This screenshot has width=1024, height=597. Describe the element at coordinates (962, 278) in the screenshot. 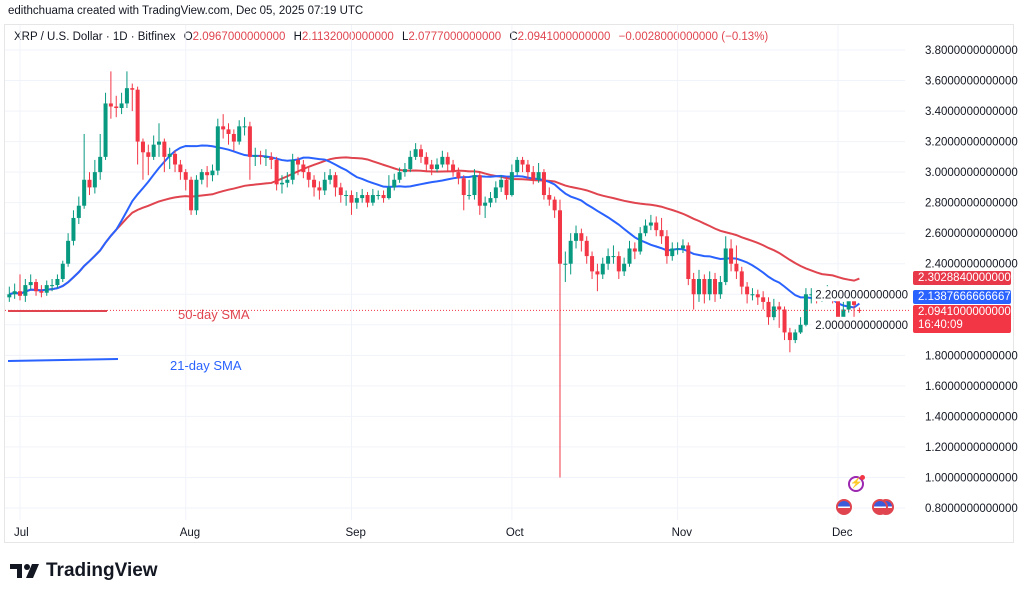

I see `sma50-price-badge: 2.3028840000000` at that location.